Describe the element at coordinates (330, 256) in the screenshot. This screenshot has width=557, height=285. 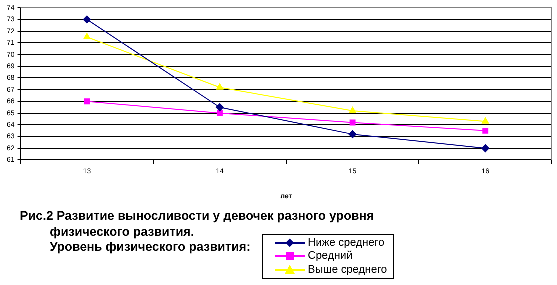
I see `legend-label: Средний` at that location.